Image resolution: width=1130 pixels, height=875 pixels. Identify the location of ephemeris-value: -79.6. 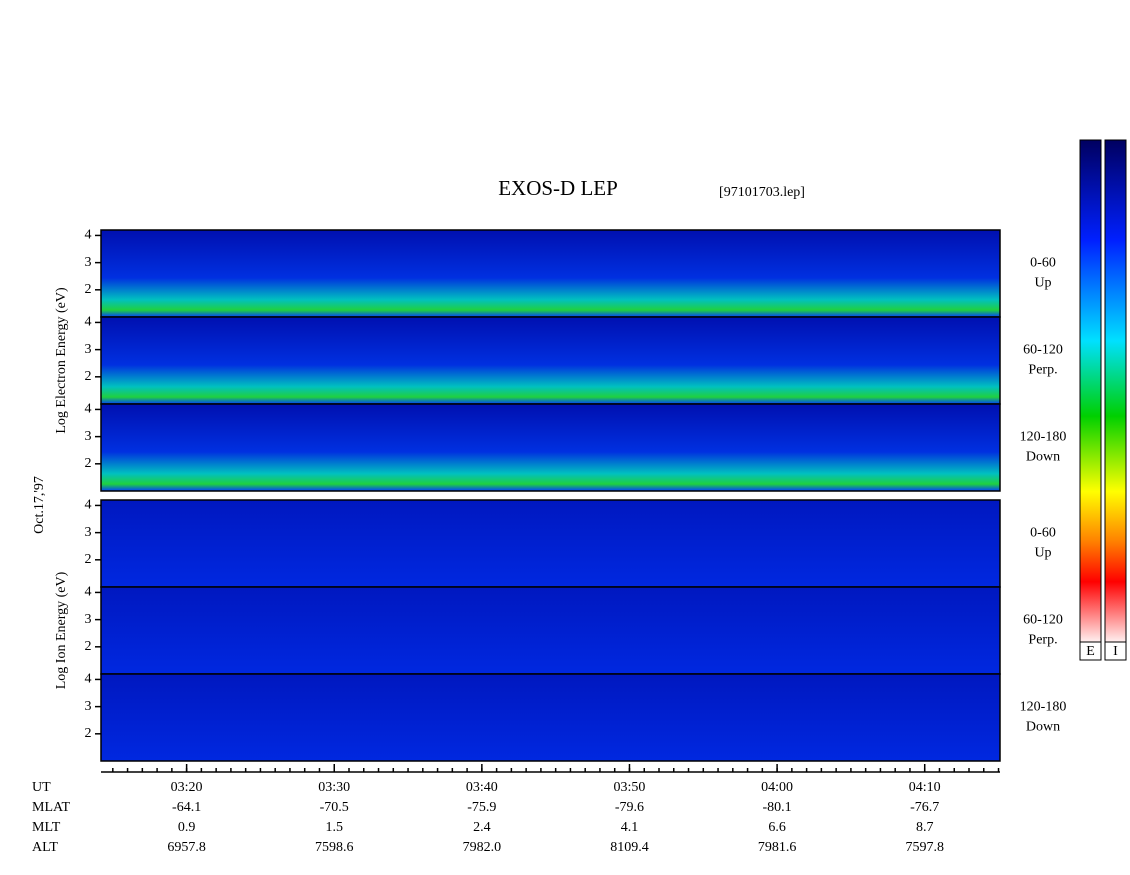
(629, 807).